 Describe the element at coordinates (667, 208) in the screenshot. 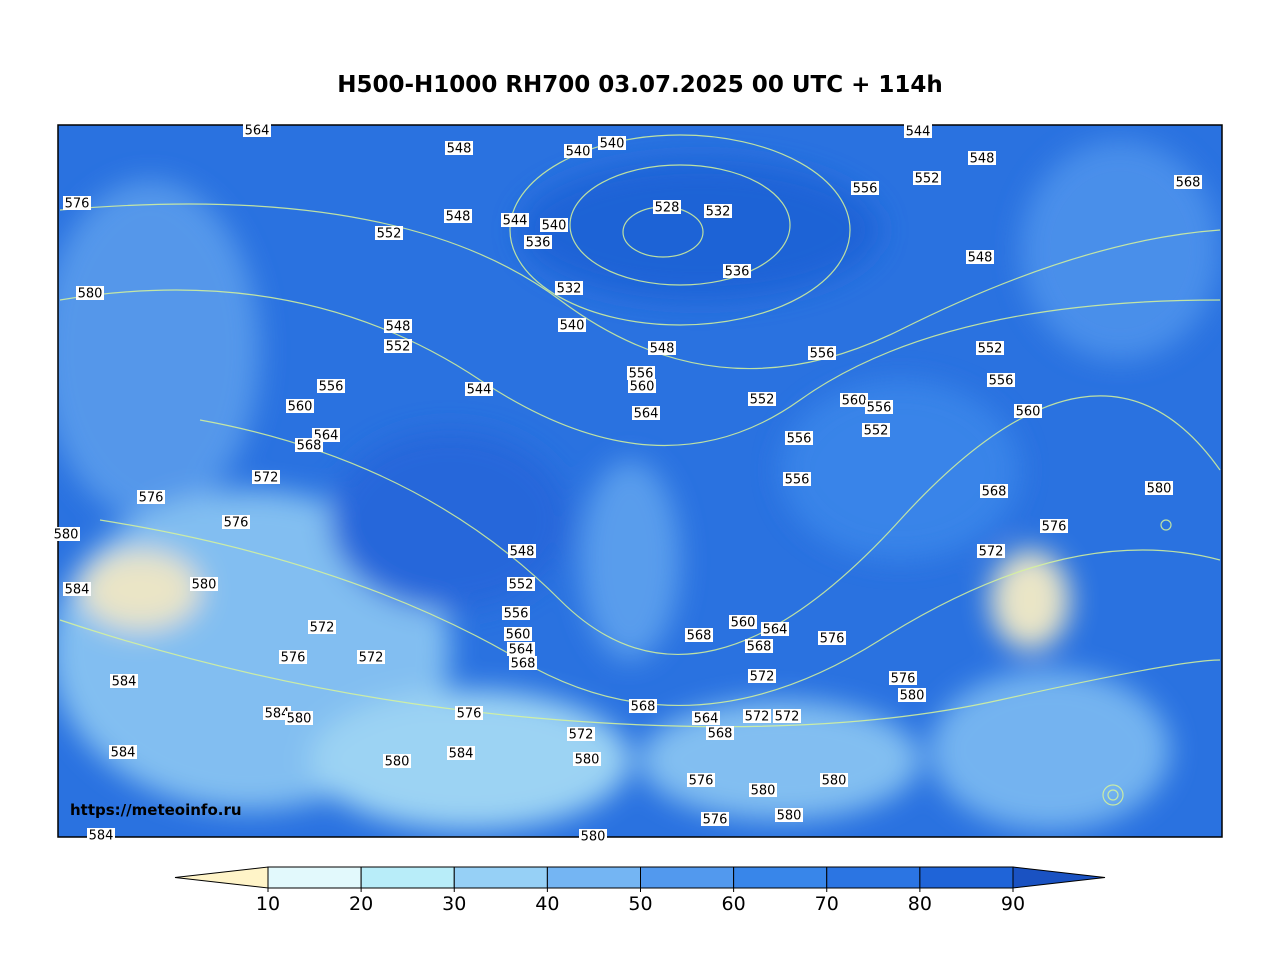

I see `contour-label: 528` at that location.